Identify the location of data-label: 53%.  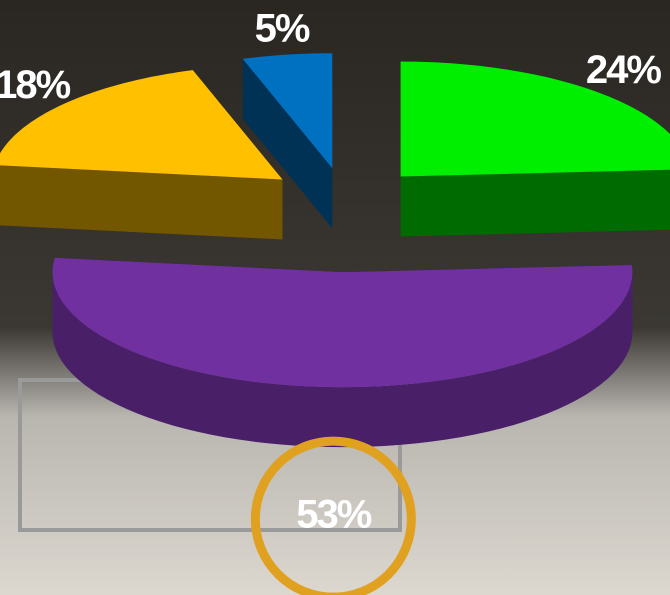
(333, 515).